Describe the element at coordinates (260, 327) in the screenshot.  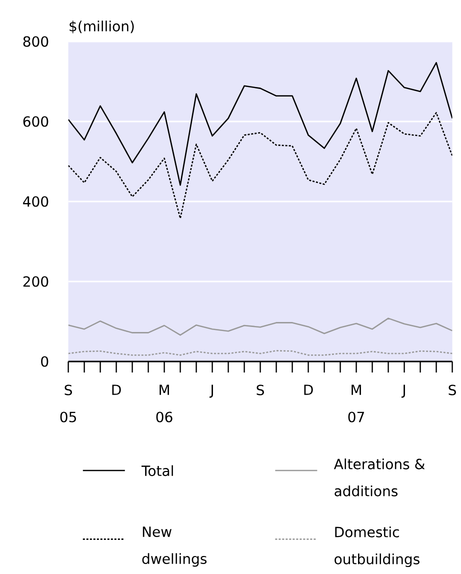
I see `line-series` at that location.